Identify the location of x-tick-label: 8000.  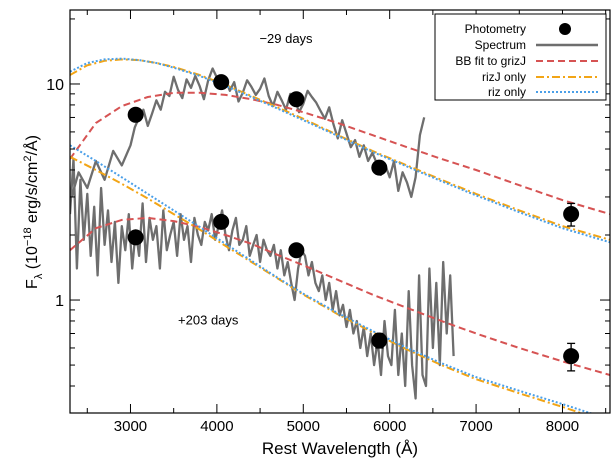
(562, 426).